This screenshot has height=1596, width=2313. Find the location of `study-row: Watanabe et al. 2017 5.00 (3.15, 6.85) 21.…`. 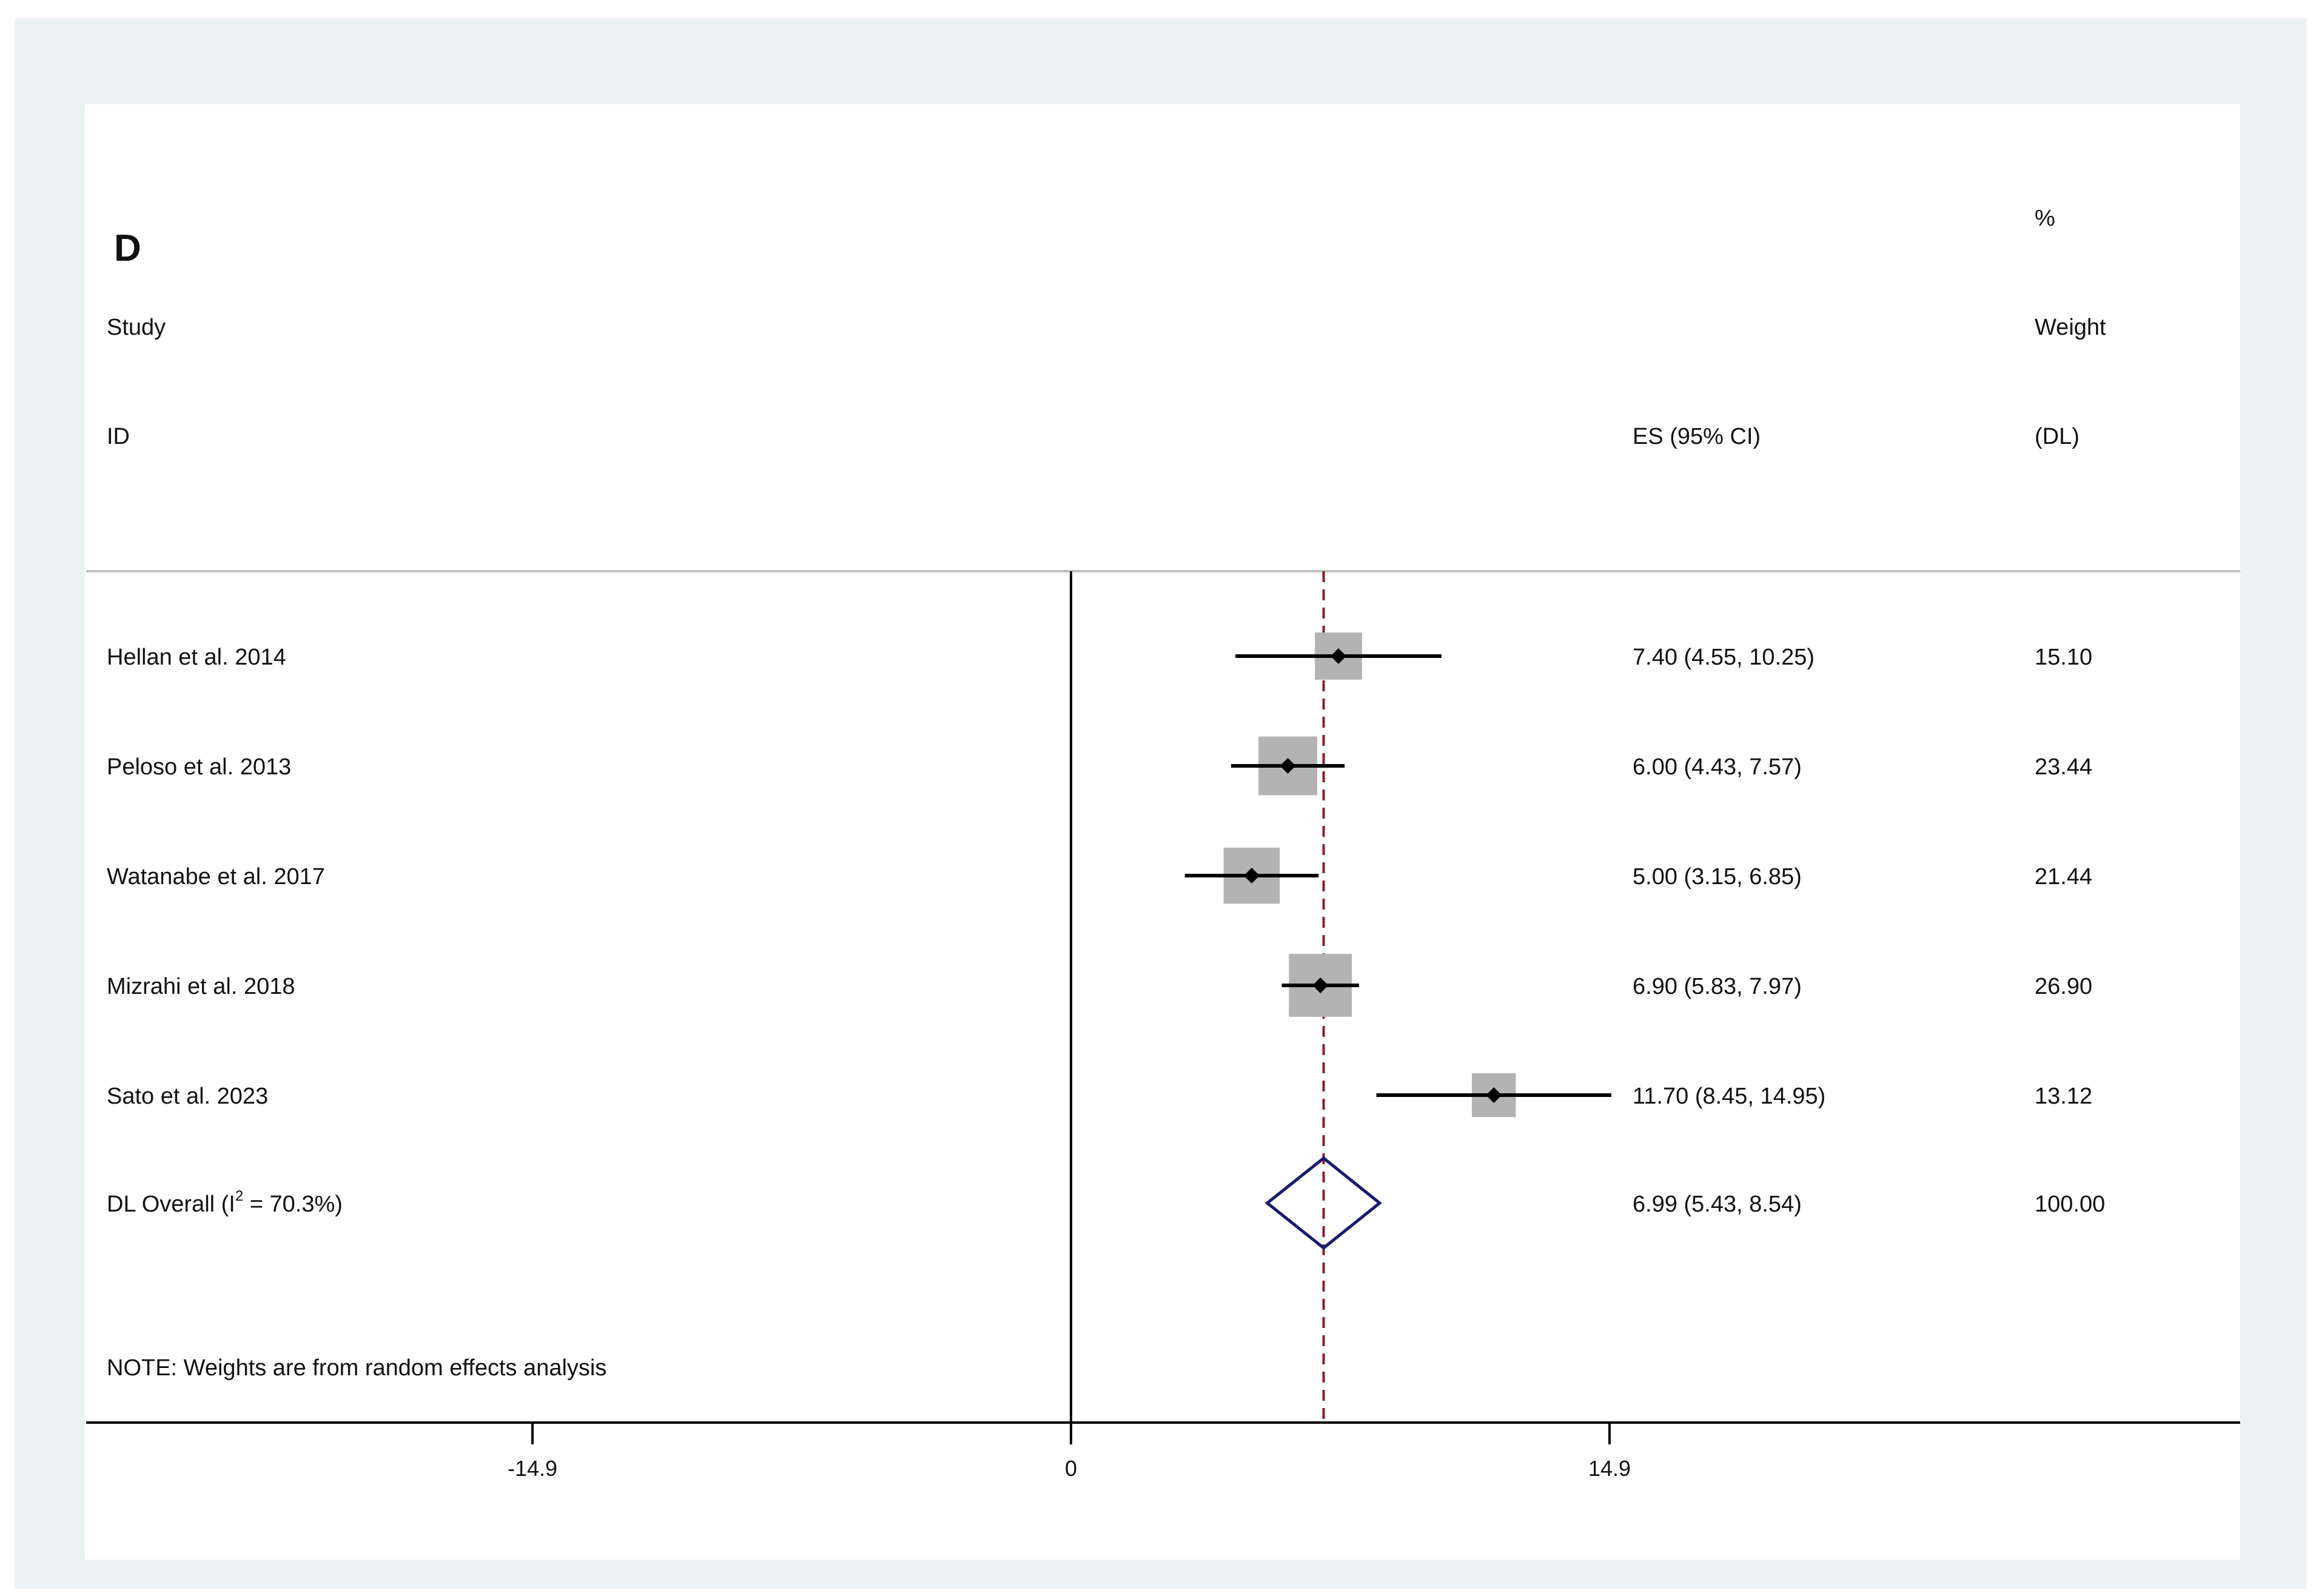

study-row: Watanabe et al. 2017 5.00 (3.15, 6.85) 21.… is located at coordinates (1099, 876).